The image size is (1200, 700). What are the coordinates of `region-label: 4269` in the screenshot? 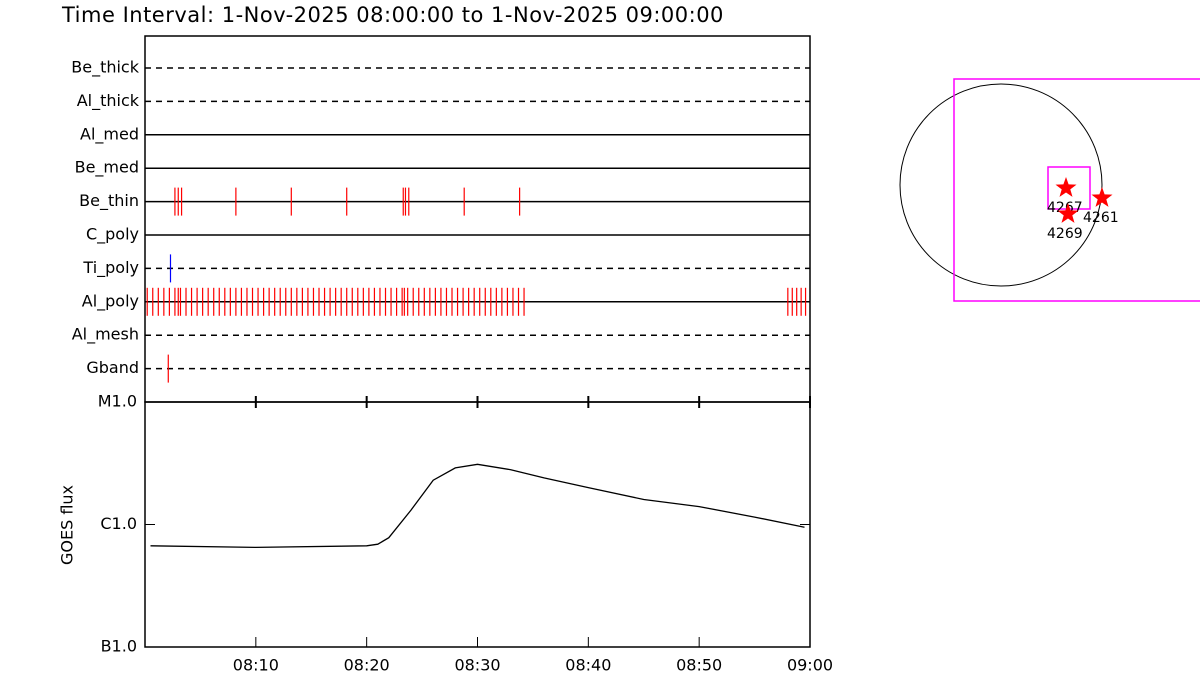 It's located at (1065, 234).